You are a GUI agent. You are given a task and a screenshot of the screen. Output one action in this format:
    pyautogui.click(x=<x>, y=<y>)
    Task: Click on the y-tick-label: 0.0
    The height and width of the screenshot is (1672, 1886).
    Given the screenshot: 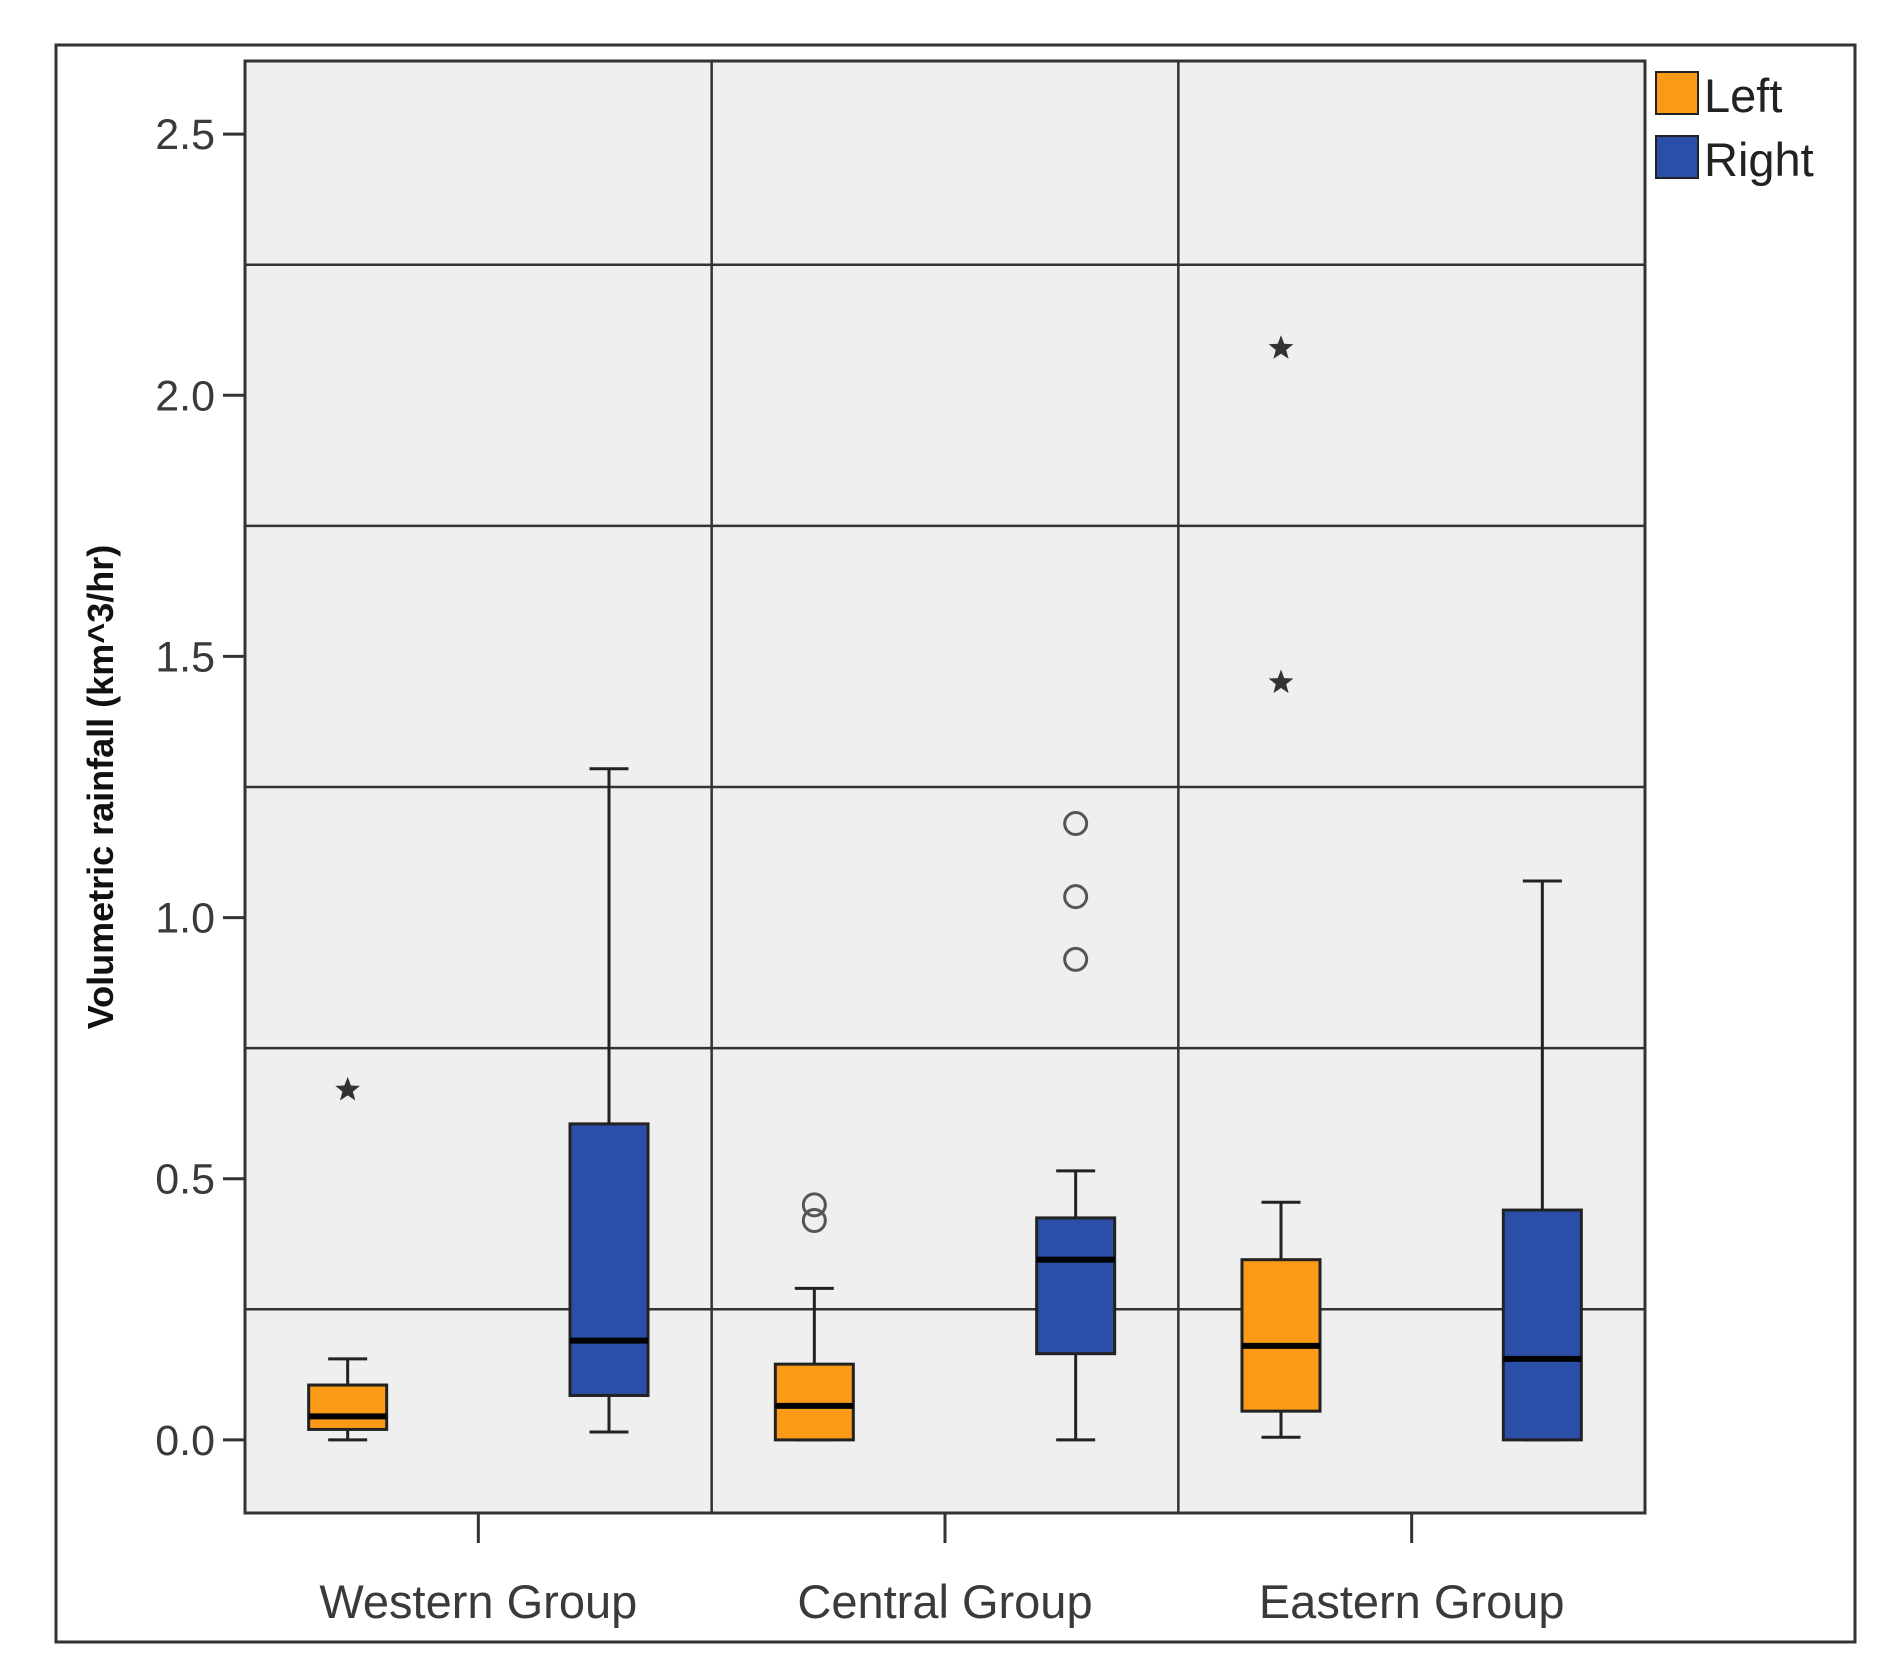 What is the action you would take?
    pyautogui.click(x=185, y=1441)
    